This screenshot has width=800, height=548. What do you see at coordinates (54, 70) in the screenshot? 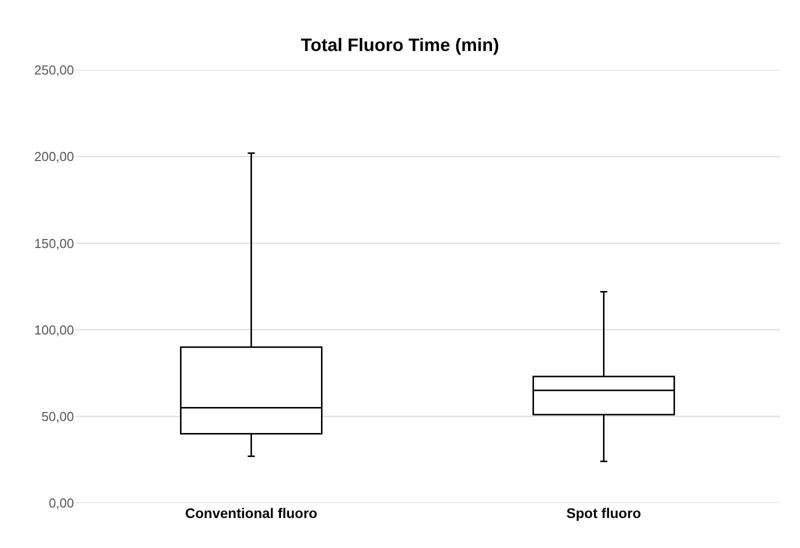
I see `y-tick-label: 250,00` at bounding box center [54, 70].